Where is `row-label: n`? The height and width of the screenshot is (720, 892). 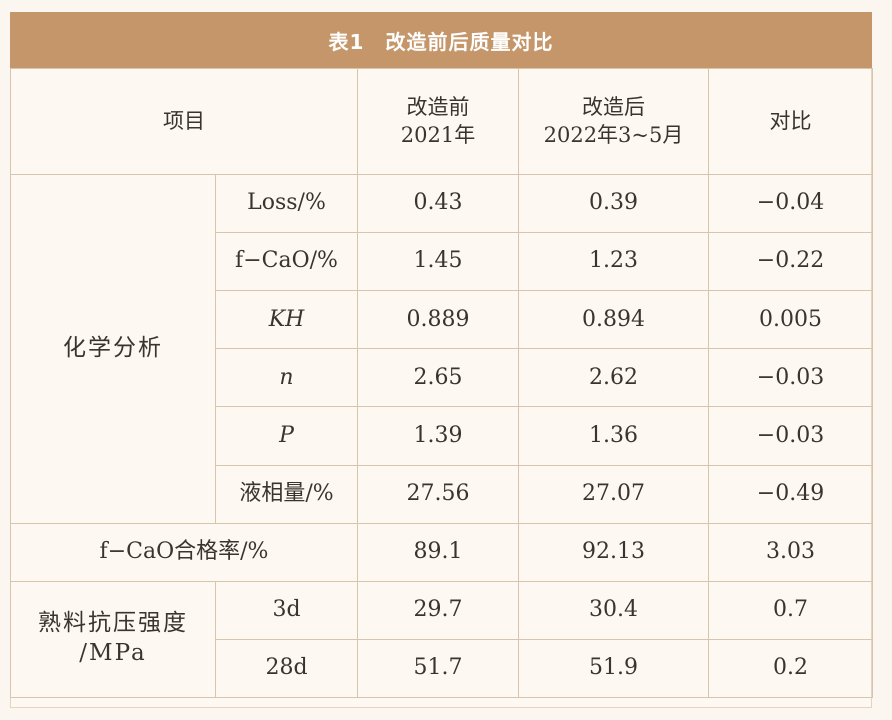 row-label: n is located at coordinates (286, 378).